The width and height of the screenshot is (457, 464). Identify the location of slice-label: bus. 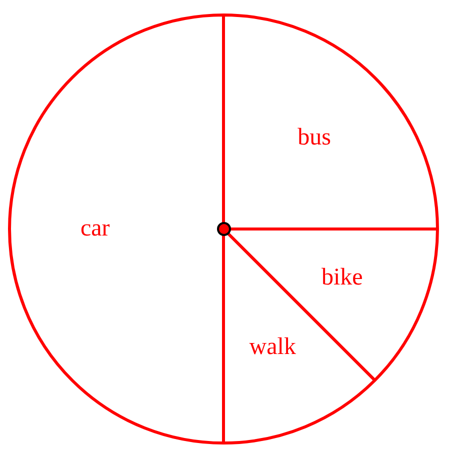
(314, 137).